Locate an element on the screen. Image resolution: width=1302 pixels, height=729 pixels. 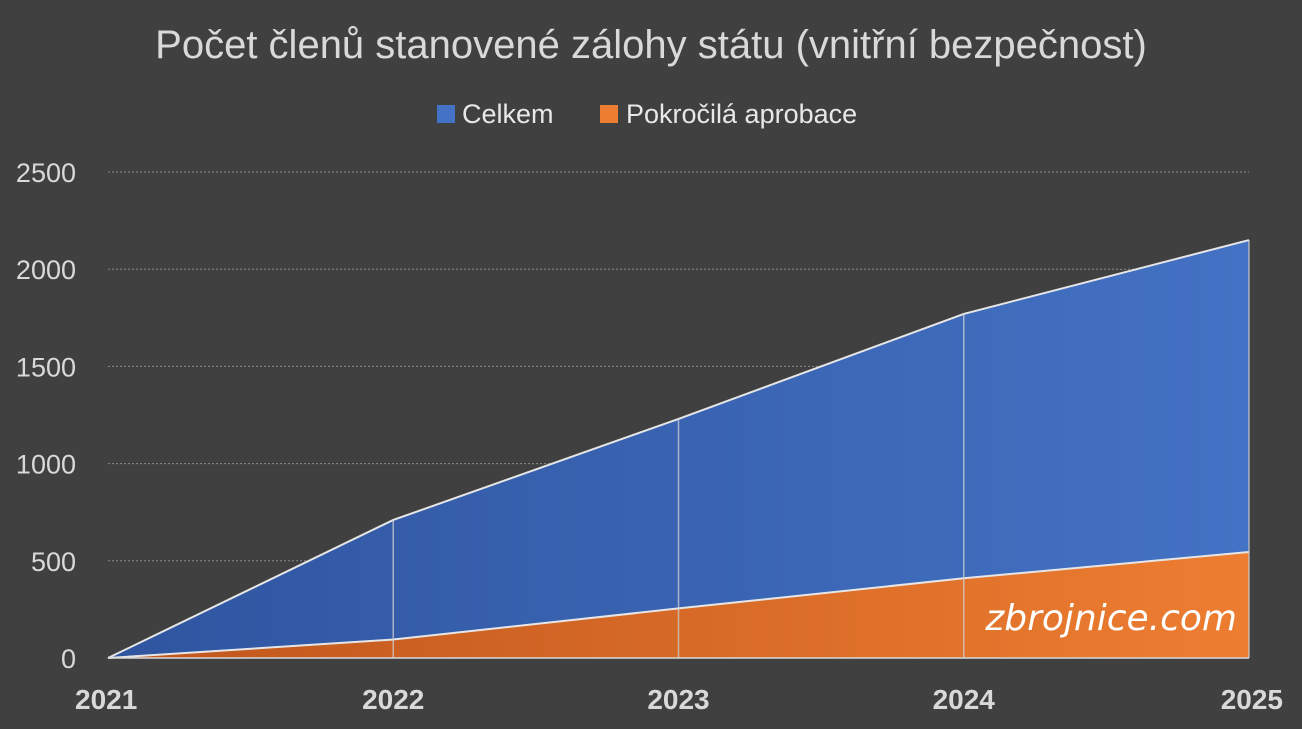
y-tick-label: 1500 is located at coordinates (46, 367).